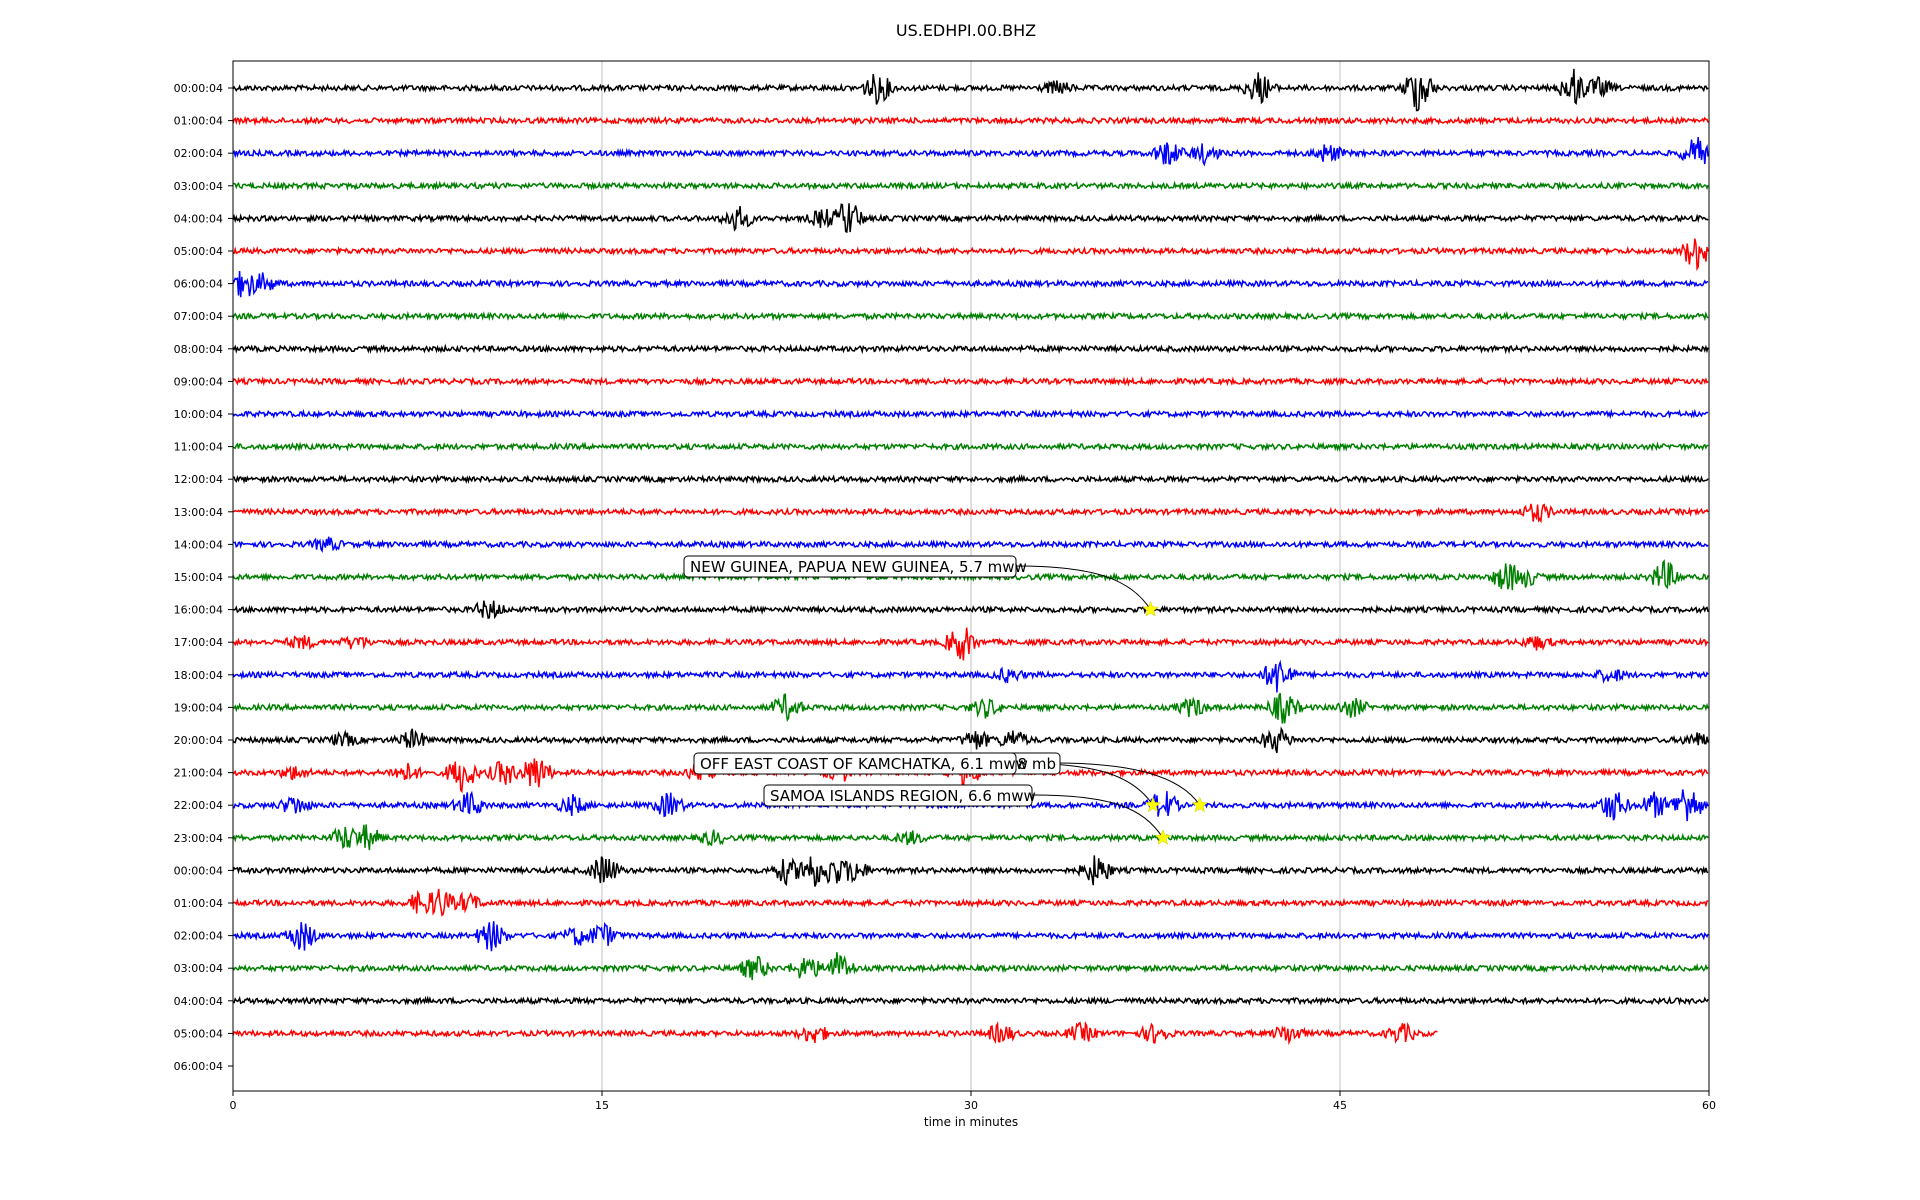  Describe the element at coordinates (1340, 1105) in the screenshot. I see `x-tick-label: 45` at that location.